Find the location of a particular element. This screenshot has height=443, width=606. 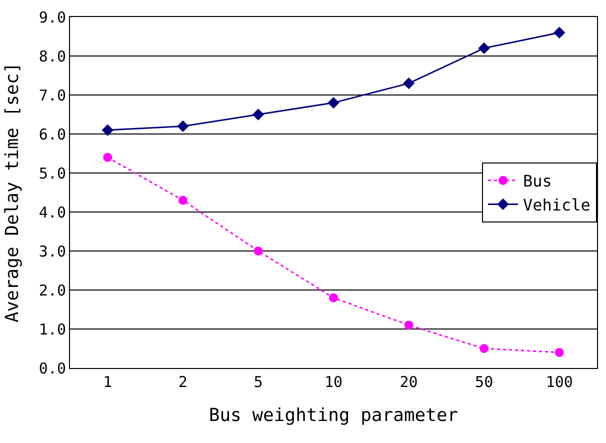

y-tick-label: 9.0 is located at coordinates (52, 17).